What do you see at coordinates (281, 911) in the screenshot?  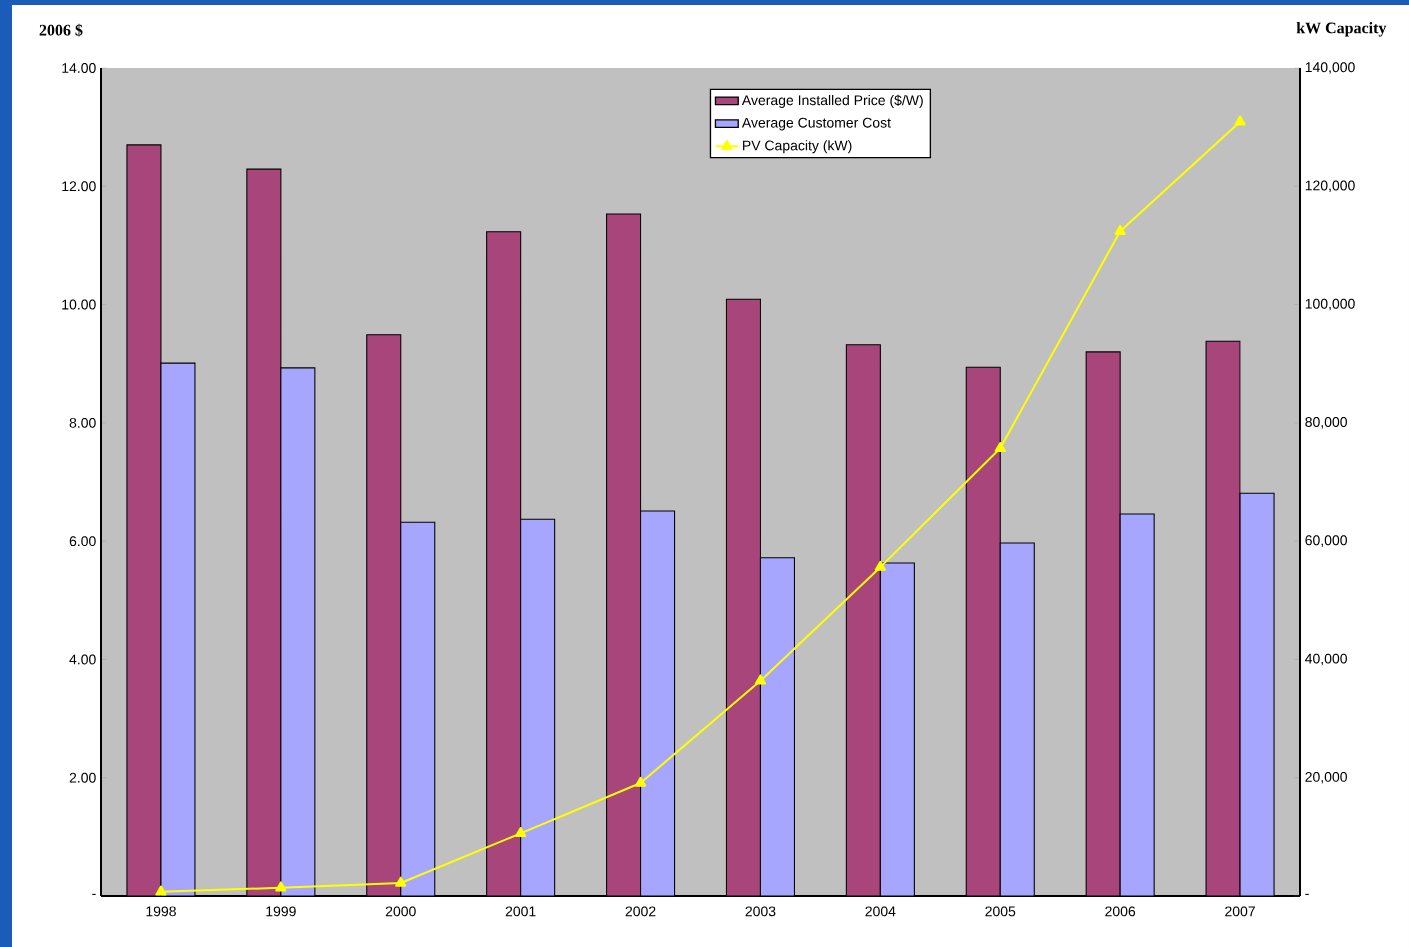 I see `x-tick-label: 1999` at bounding box center [281, 911].